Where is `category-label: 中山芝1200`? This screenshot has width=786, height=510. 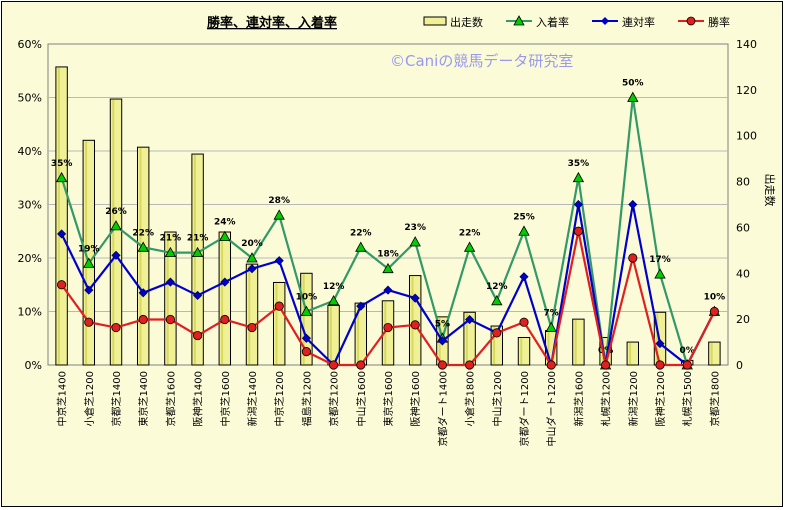
category-label: 中山芝1200 is located at coordinates (497, 398).